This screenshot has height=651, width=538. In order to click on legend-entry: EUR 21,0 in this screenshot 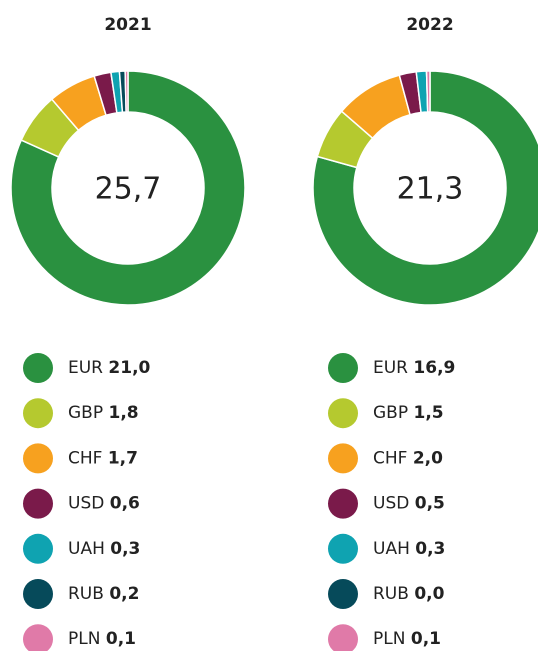, I will do `click(109, 368)`.